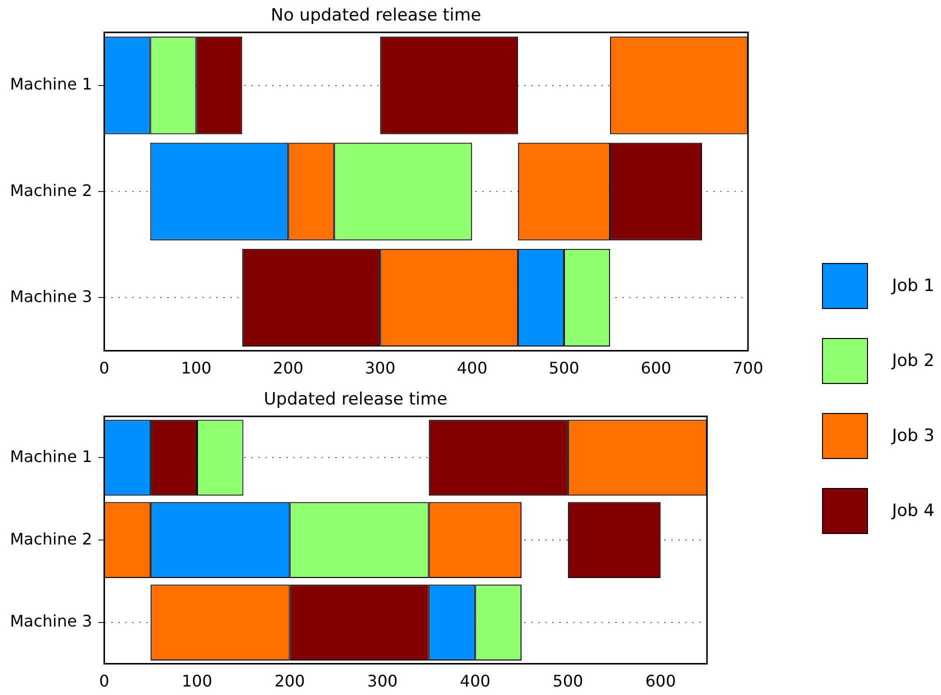 The image size is (941, 695). I want to click on text: Job 4, so click(913, 510).